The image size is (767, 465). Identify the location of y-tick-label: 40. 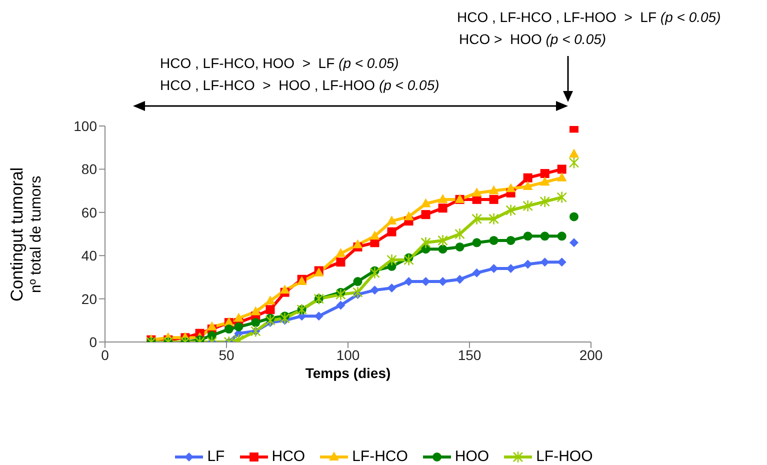
(89, 256).